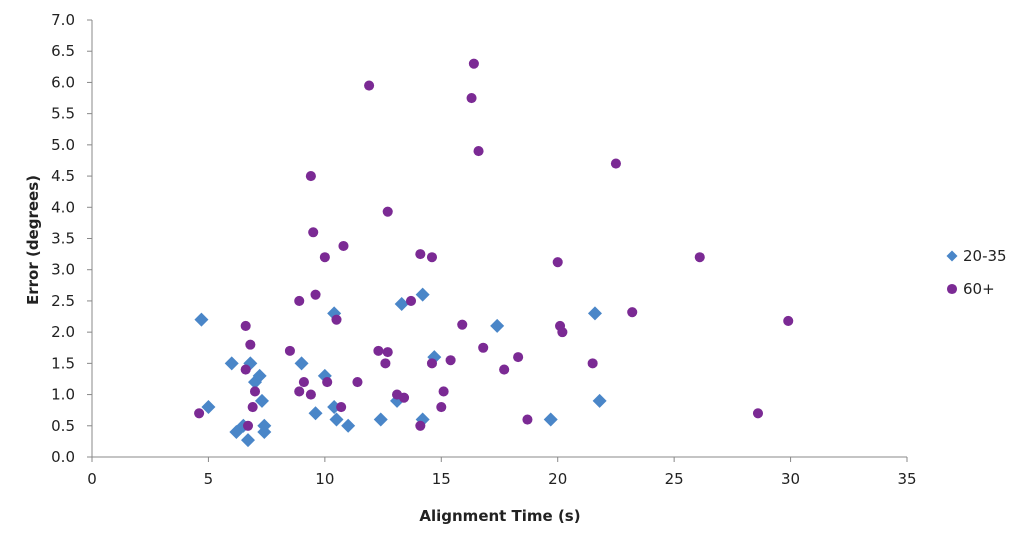 This screenshot has width=1024, height=544. I want to click on y-tick-label: 5.0, so click(63, 145).